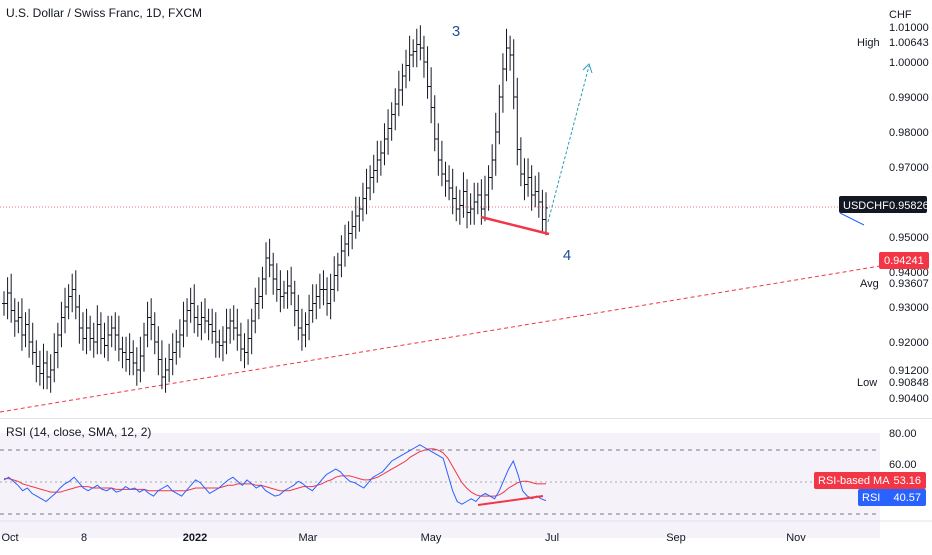 This screenshot has width=932, height=555. Describe the element at coordinates (466, 418) in the screenshot. I see `pane-separator` at that location.